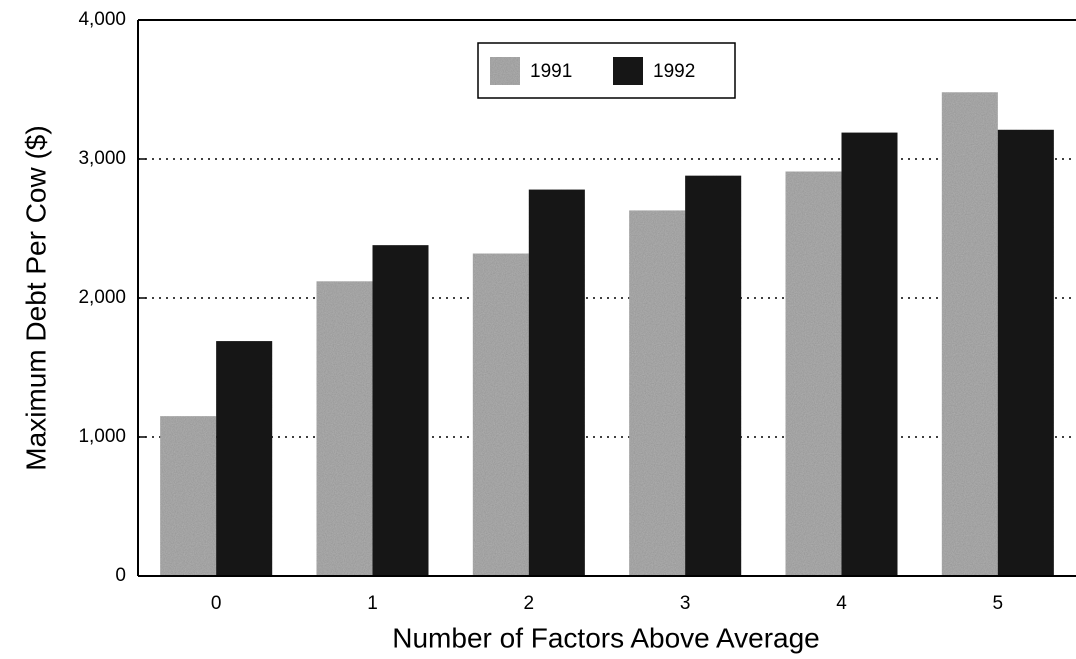  Describe the element at coordinates (674, 71) in the screenshot. I see `legend-label: 1992` at that location.